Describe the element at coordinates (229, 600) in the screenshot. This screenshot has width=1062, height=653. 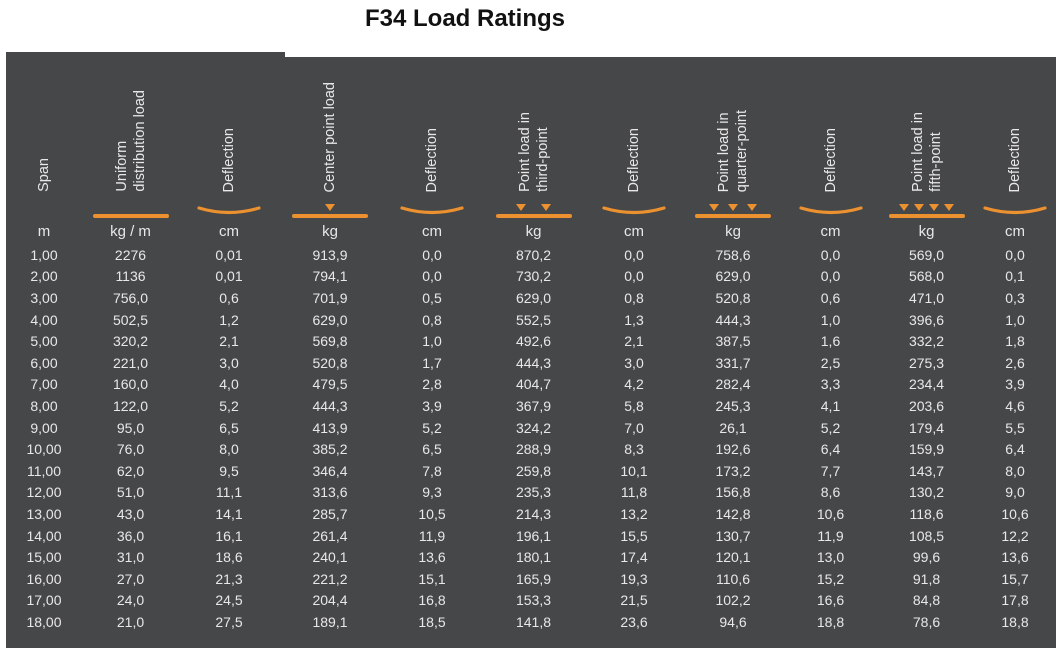
I see `table-cell: 24,5` at that location.